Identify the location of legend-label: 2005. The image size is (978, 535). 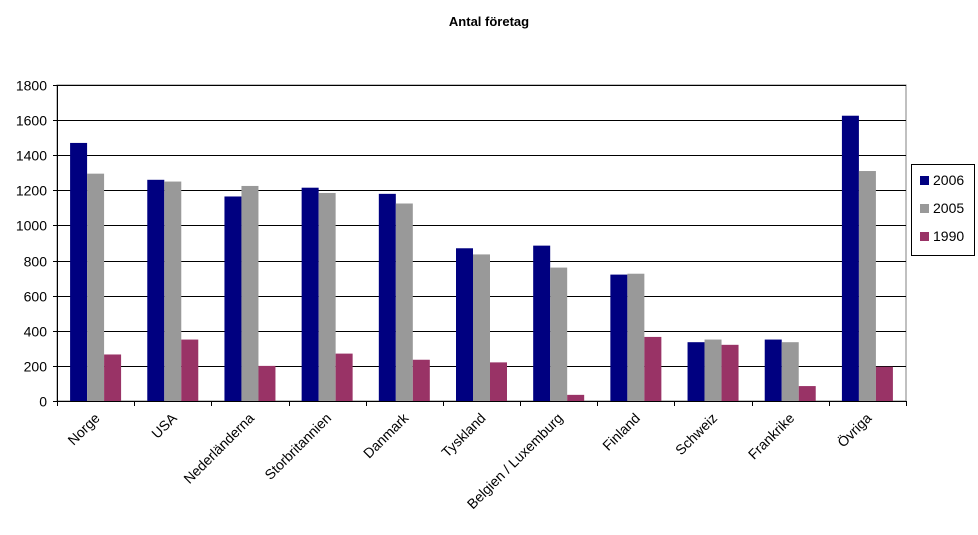
(949, 208).